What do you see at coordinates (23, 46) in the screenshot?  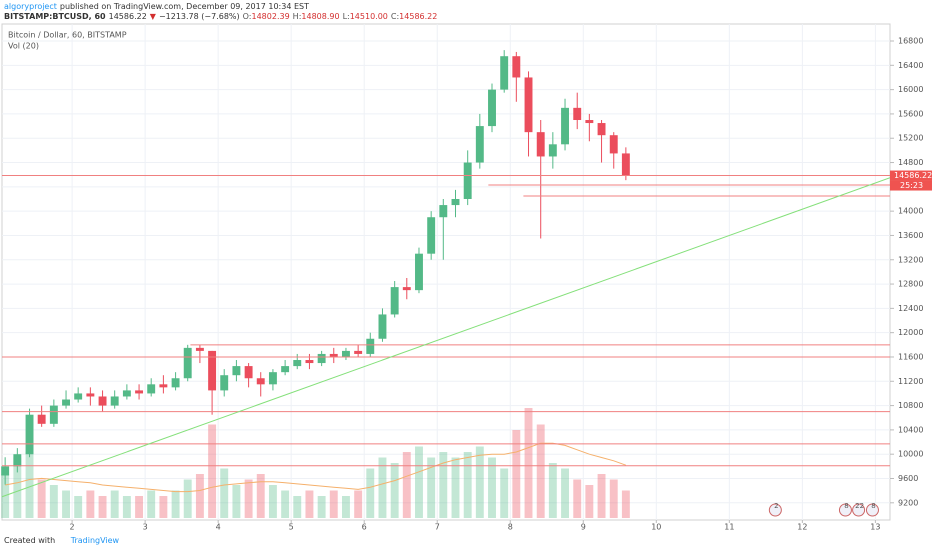 I see `volume-label: Vol (20)` at bounding box center [23, 46].